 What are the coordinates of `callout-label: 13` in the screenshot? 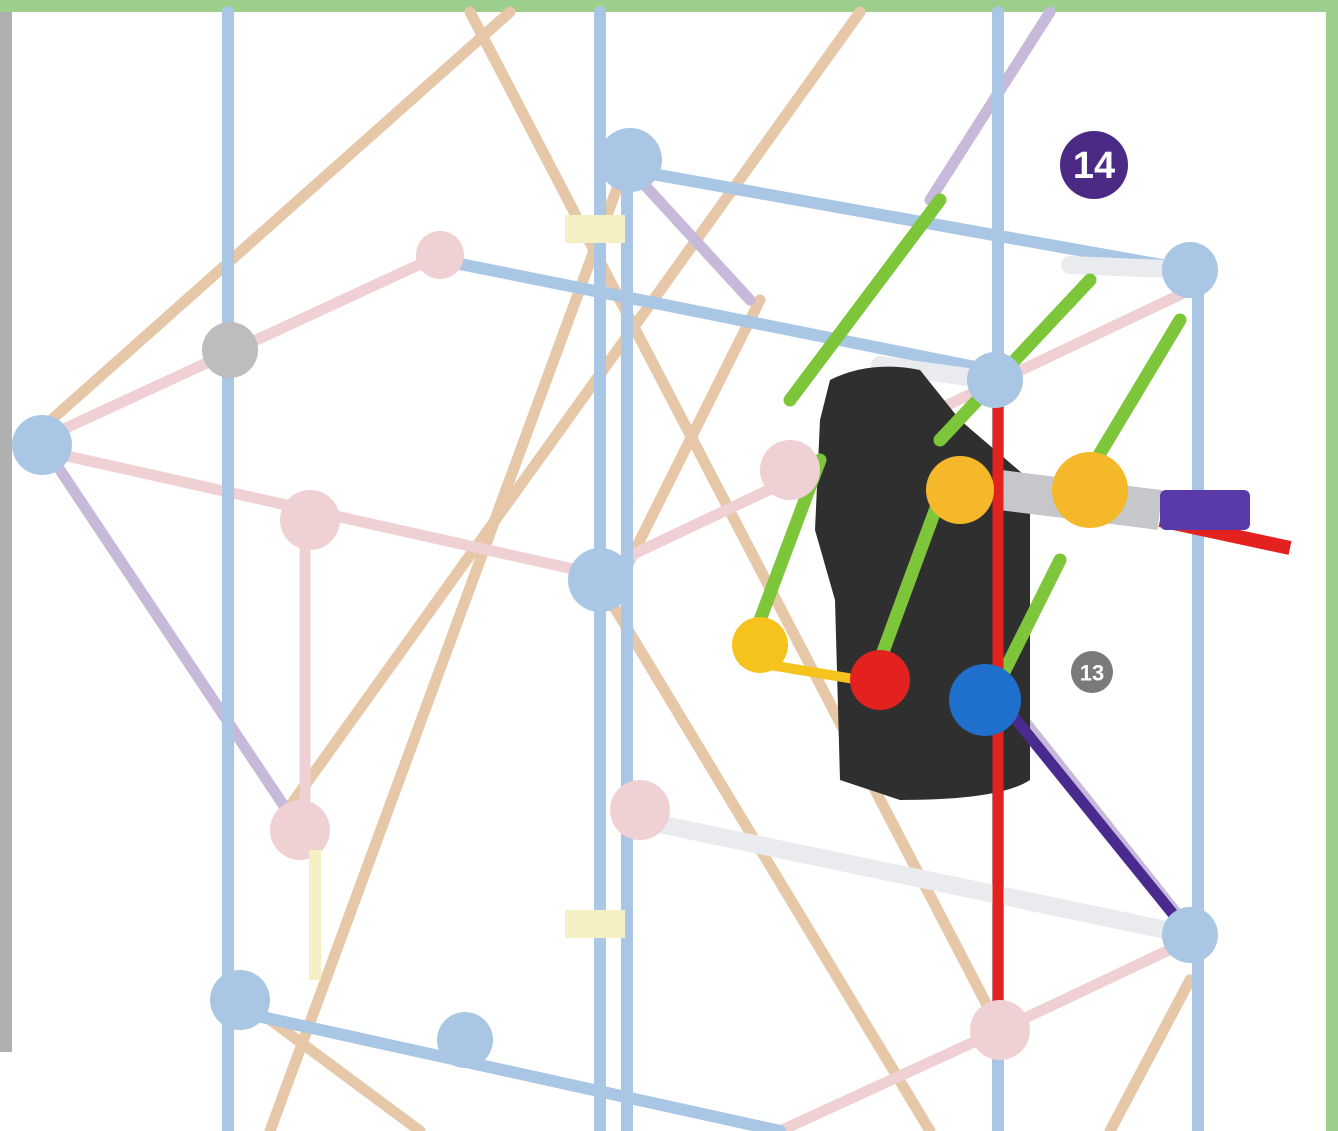 It's located at (1092, 673).